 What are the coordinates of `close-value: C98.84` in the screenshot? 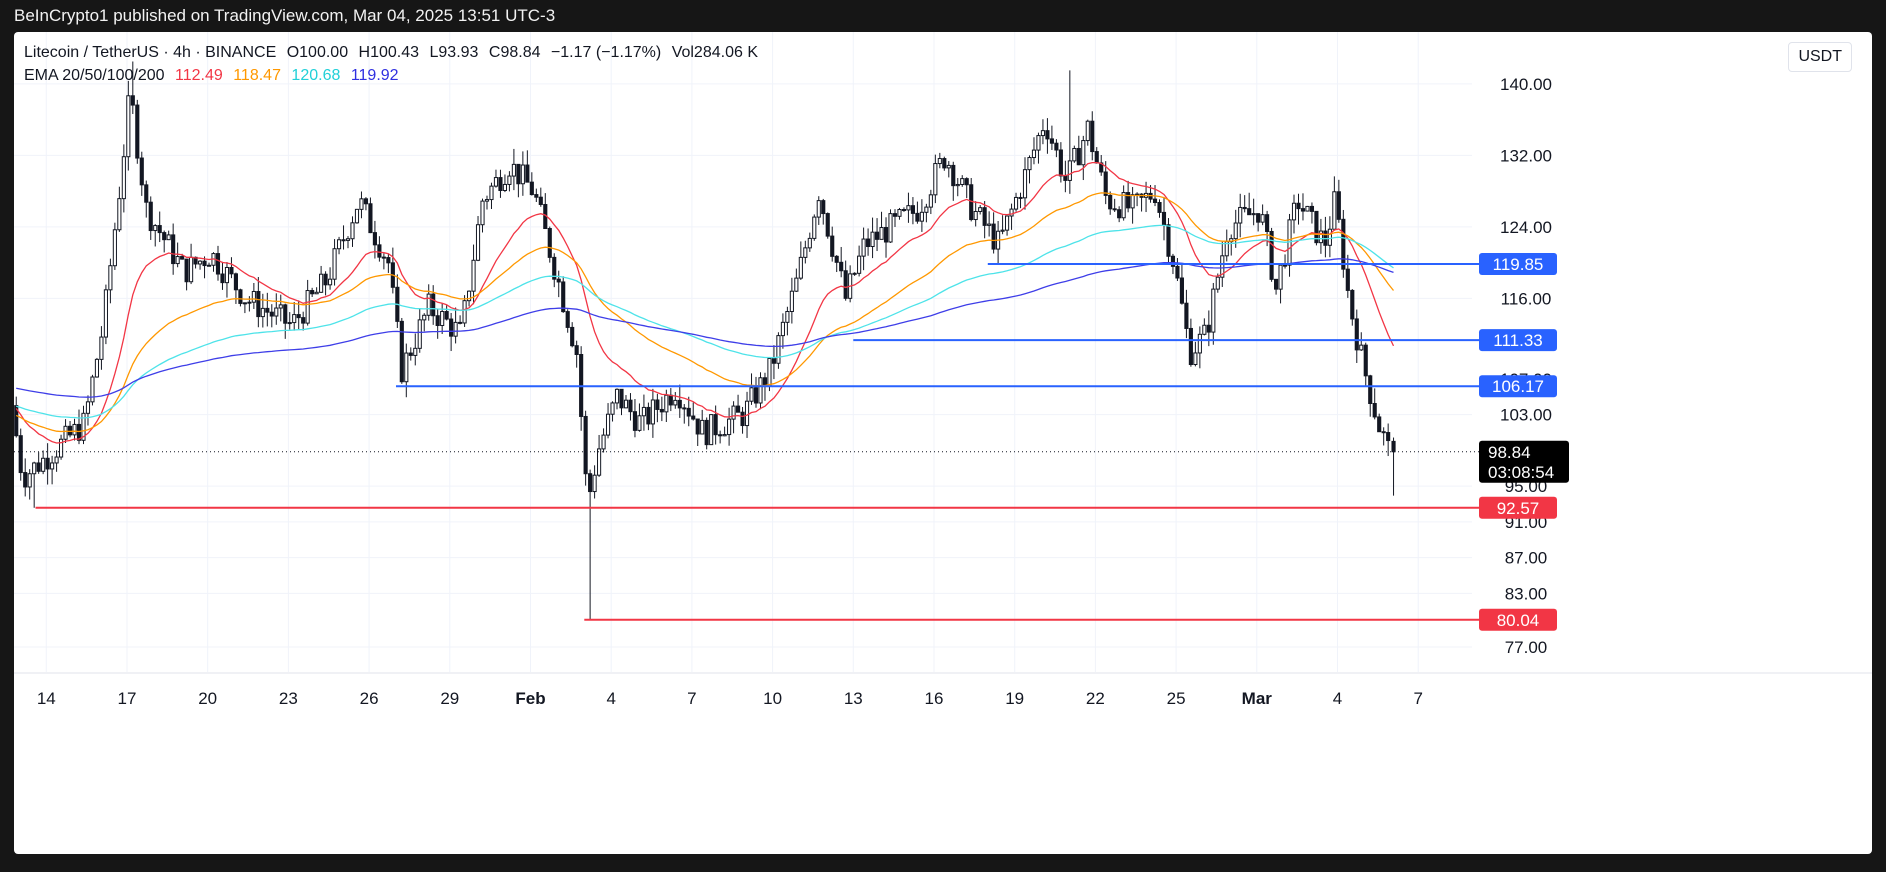 It's located at (514, 52).